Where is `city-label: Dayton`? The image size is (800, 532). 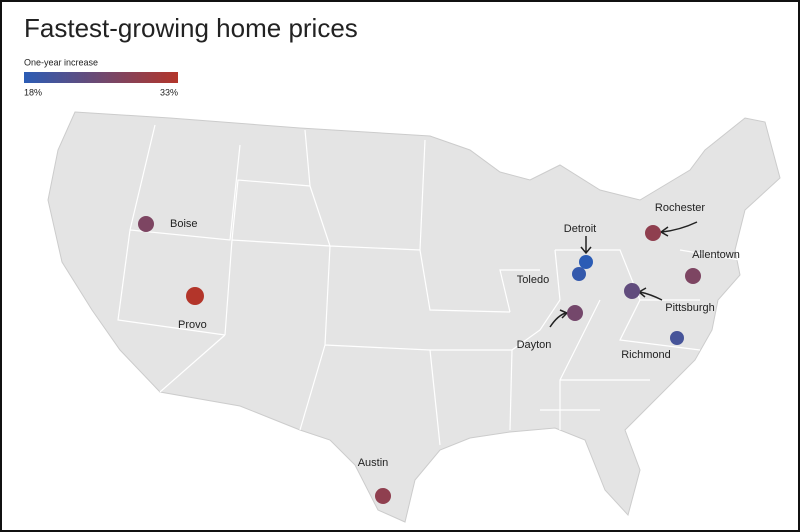 city-label: Dayton is located at coordinates (534, 345).